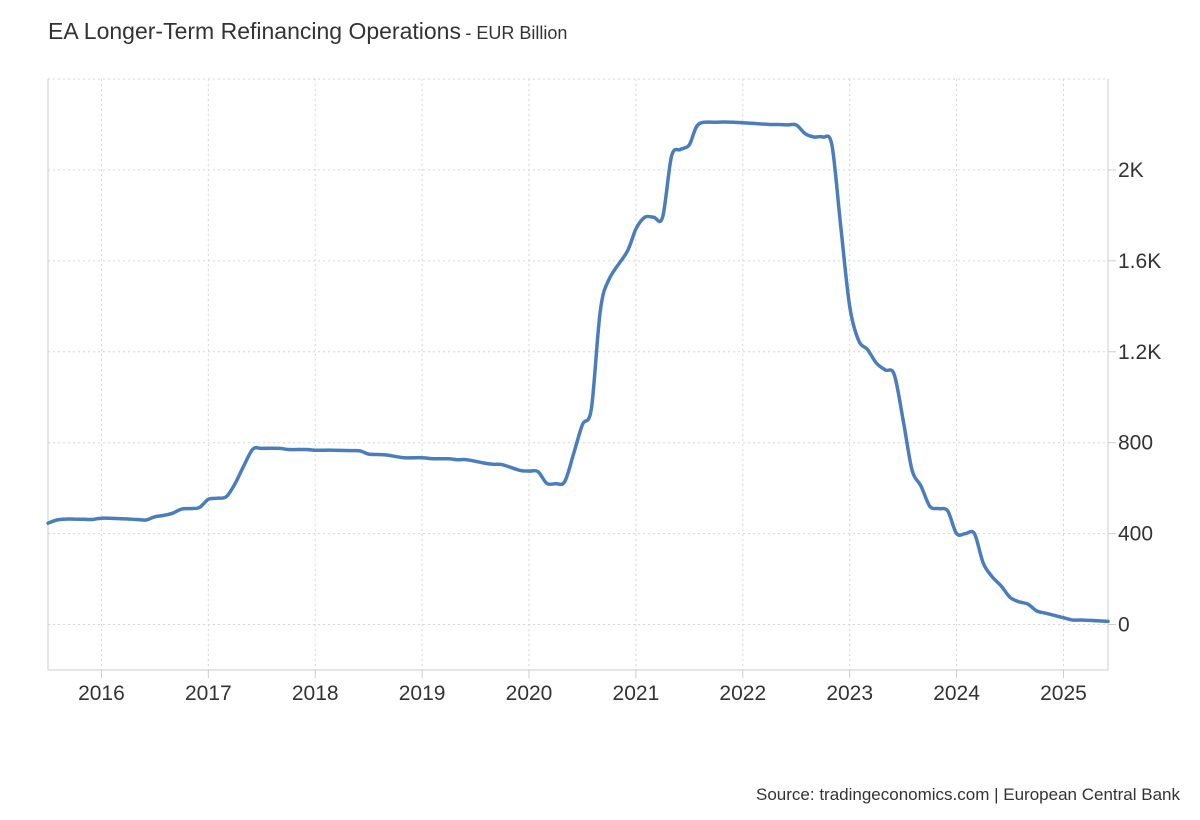 This screenshot has height=820, width=1200. Describe the element at coordinates (315, 693) in the screenshot. I see `x-tick-label: 2018` at that location.